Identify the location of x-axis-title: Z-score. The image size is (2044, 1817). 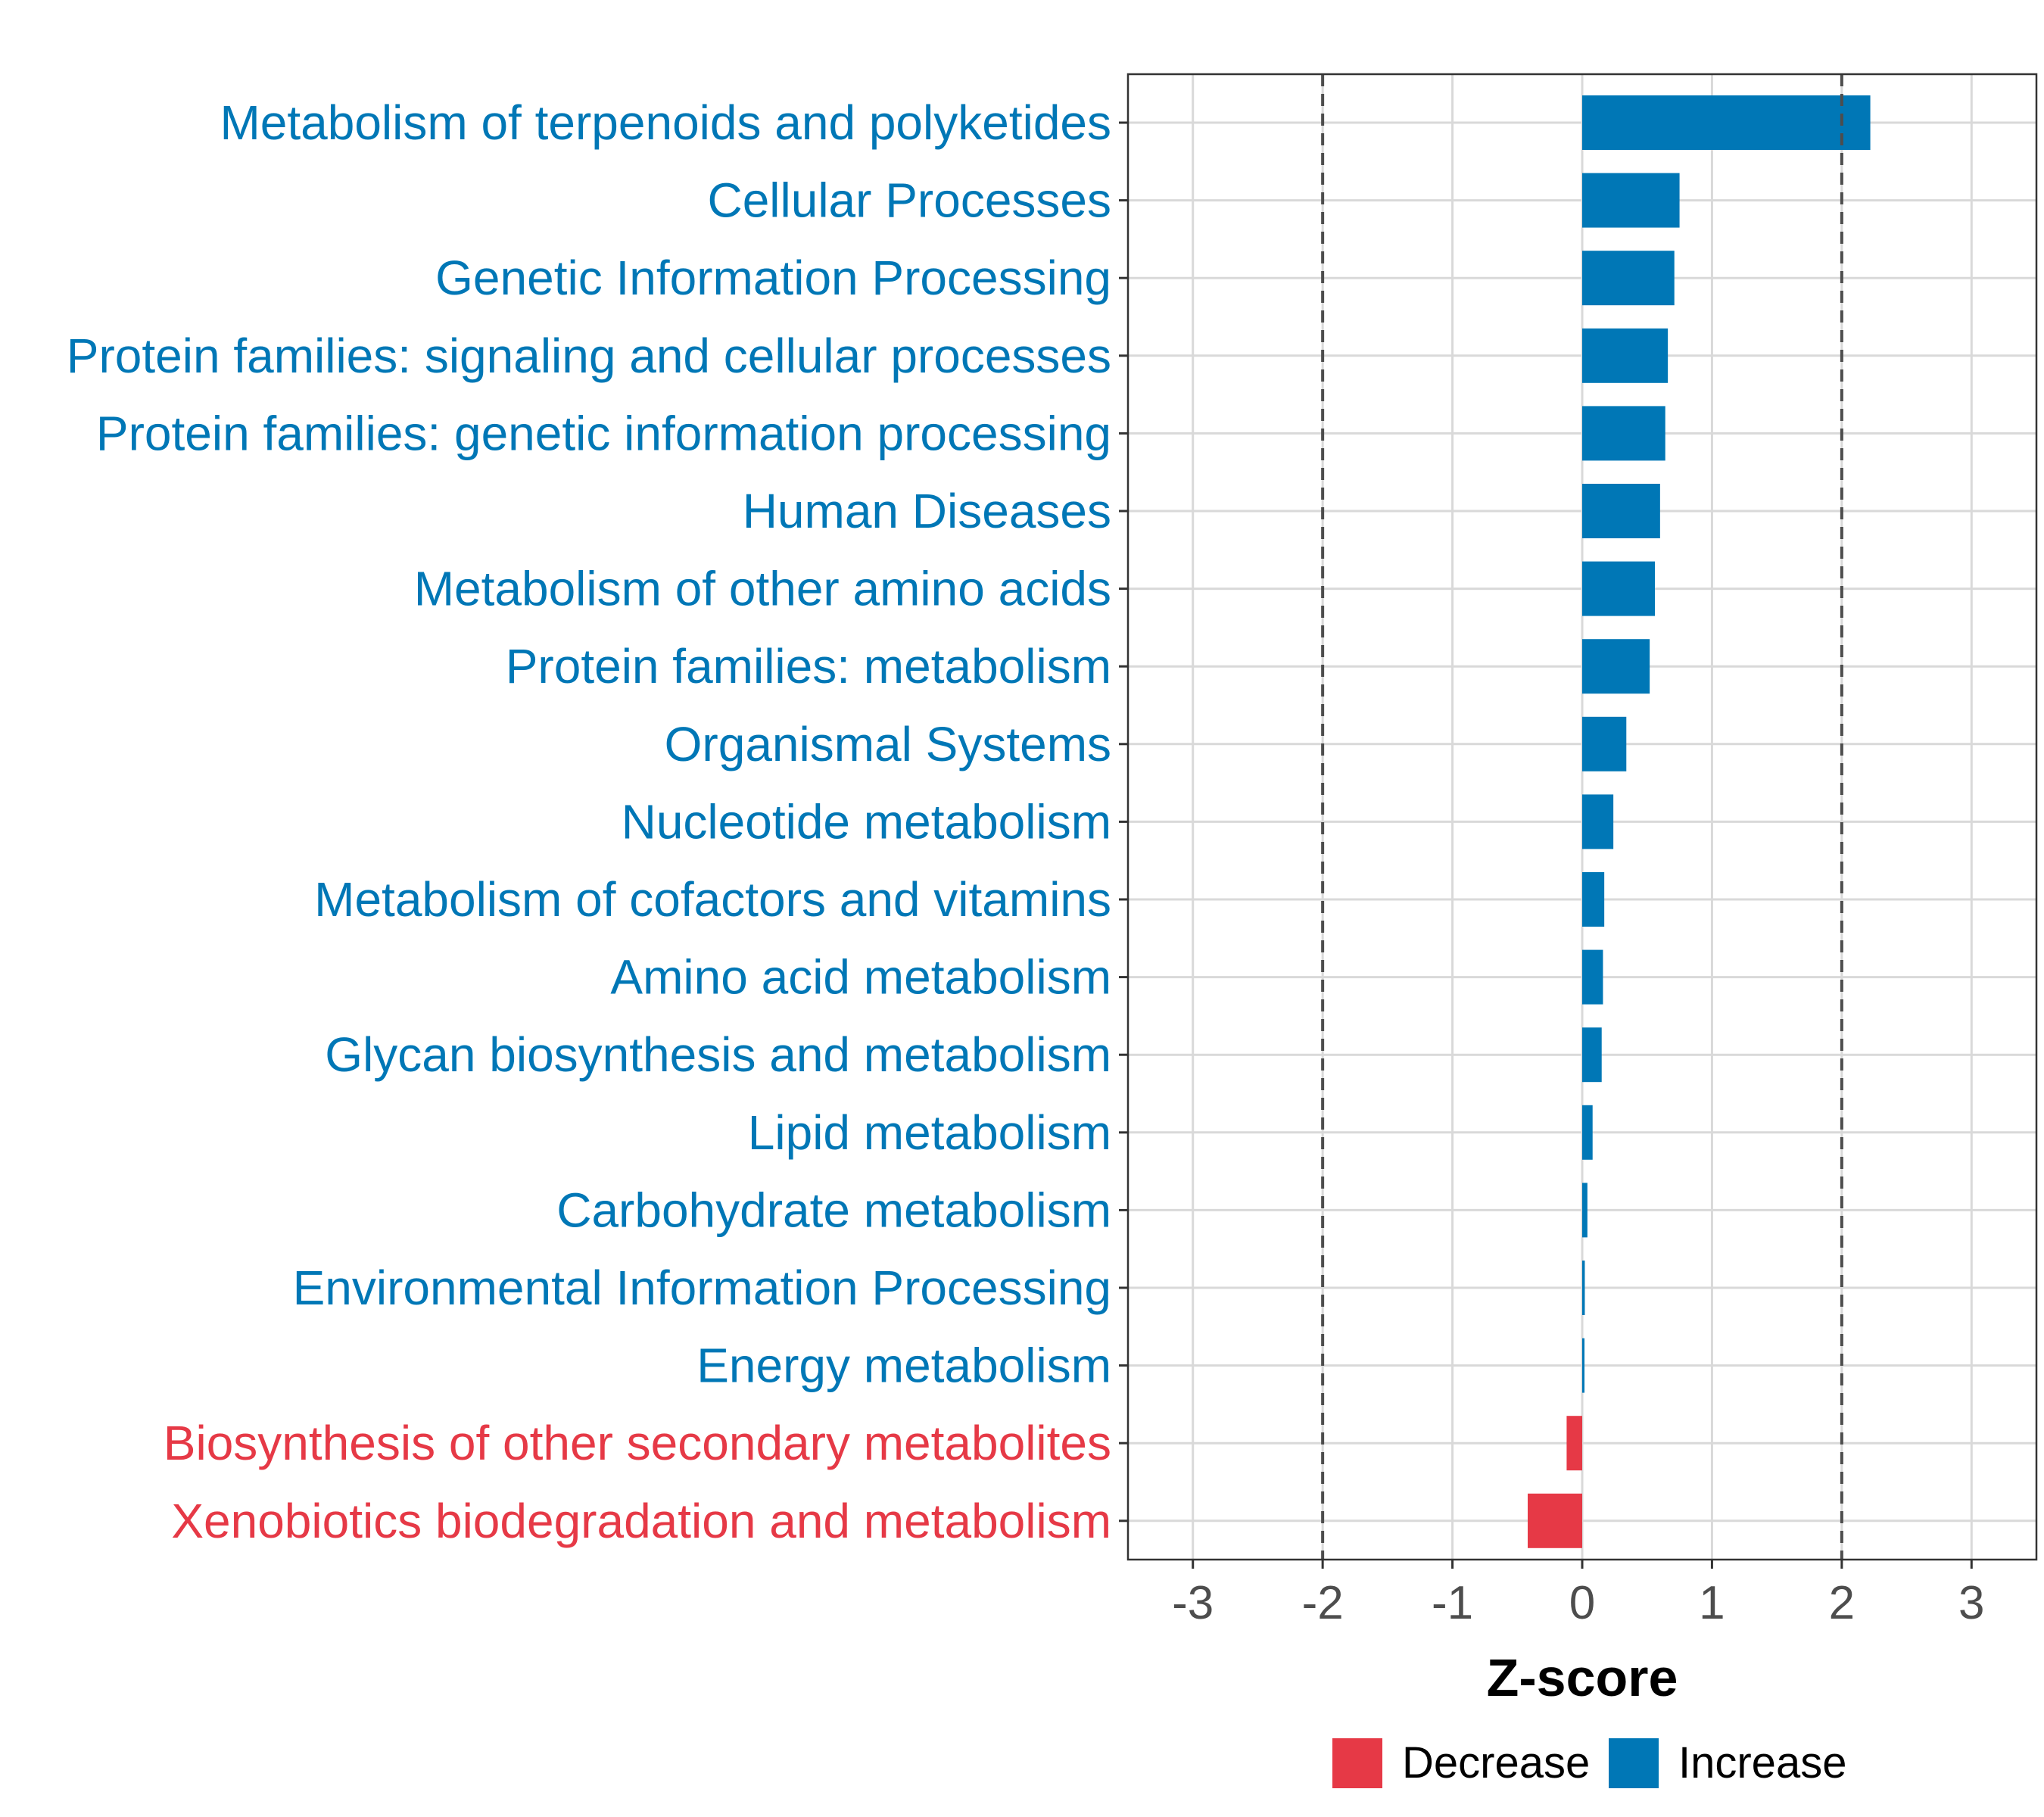
(1582, 1678).